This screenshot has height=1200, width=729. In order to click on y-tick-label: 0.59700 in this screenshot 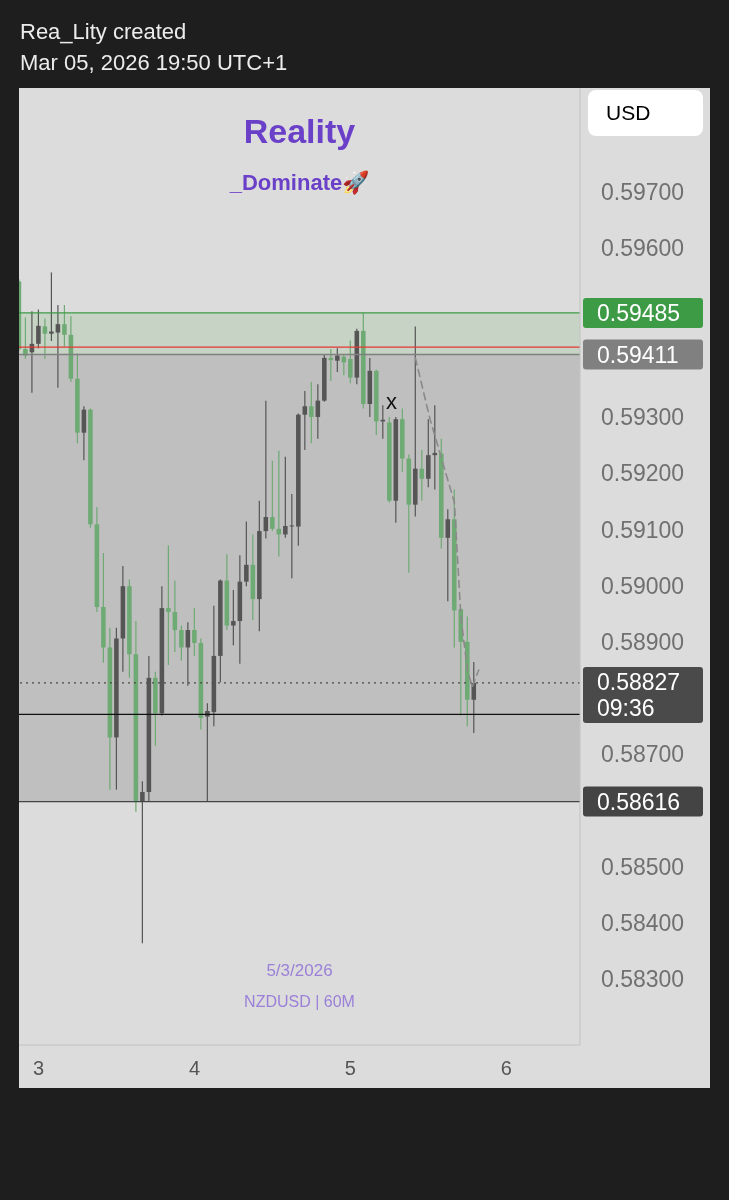, I will do `click(643, 192)`.